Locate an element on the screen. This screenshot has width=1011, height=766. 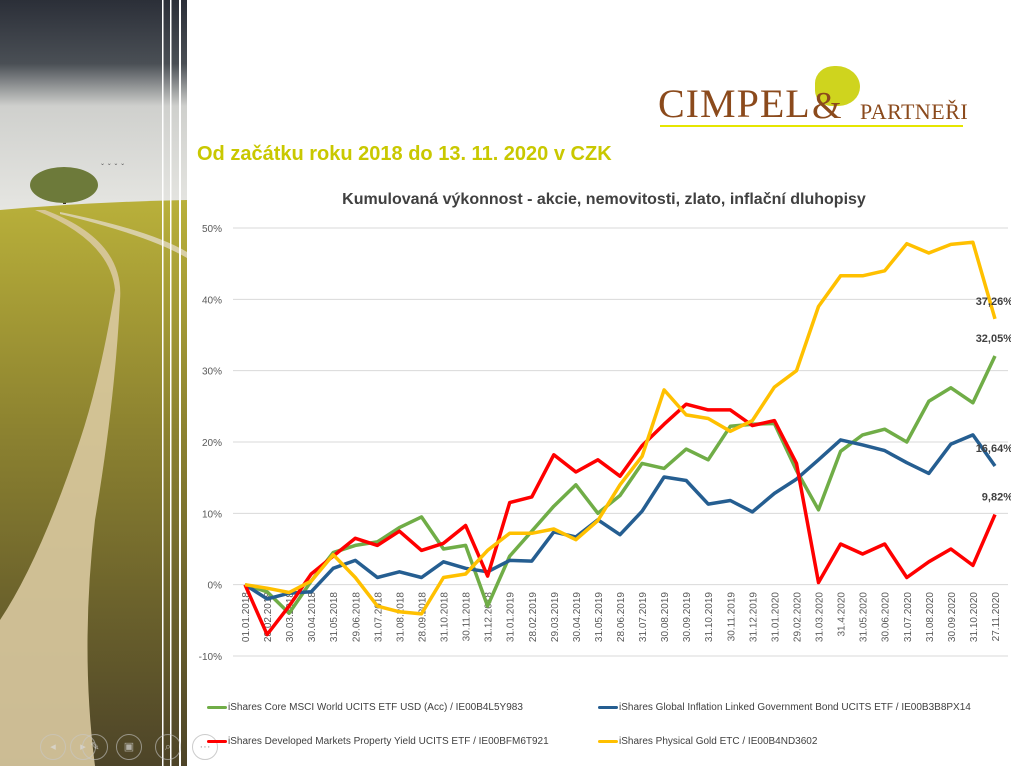
y-tick-label: -10% is located at coordinates (210, 657).